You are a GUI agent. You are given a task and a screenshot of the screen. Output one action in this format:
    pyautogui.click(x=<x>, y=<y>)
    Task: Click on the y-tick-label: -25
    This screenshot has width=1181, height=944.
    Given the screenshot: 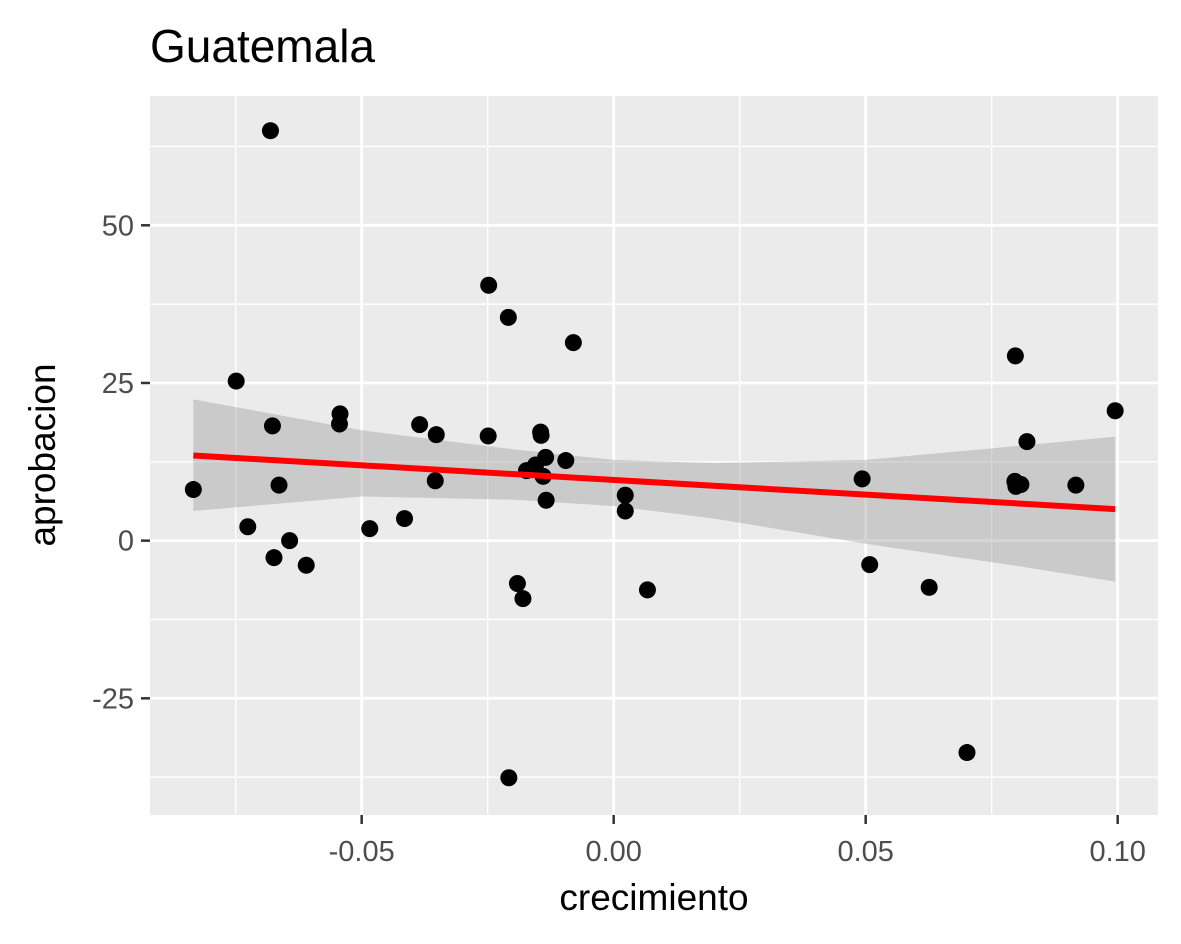 What is the action you would take?
    pyautogui.click(x=113, y=699)
    